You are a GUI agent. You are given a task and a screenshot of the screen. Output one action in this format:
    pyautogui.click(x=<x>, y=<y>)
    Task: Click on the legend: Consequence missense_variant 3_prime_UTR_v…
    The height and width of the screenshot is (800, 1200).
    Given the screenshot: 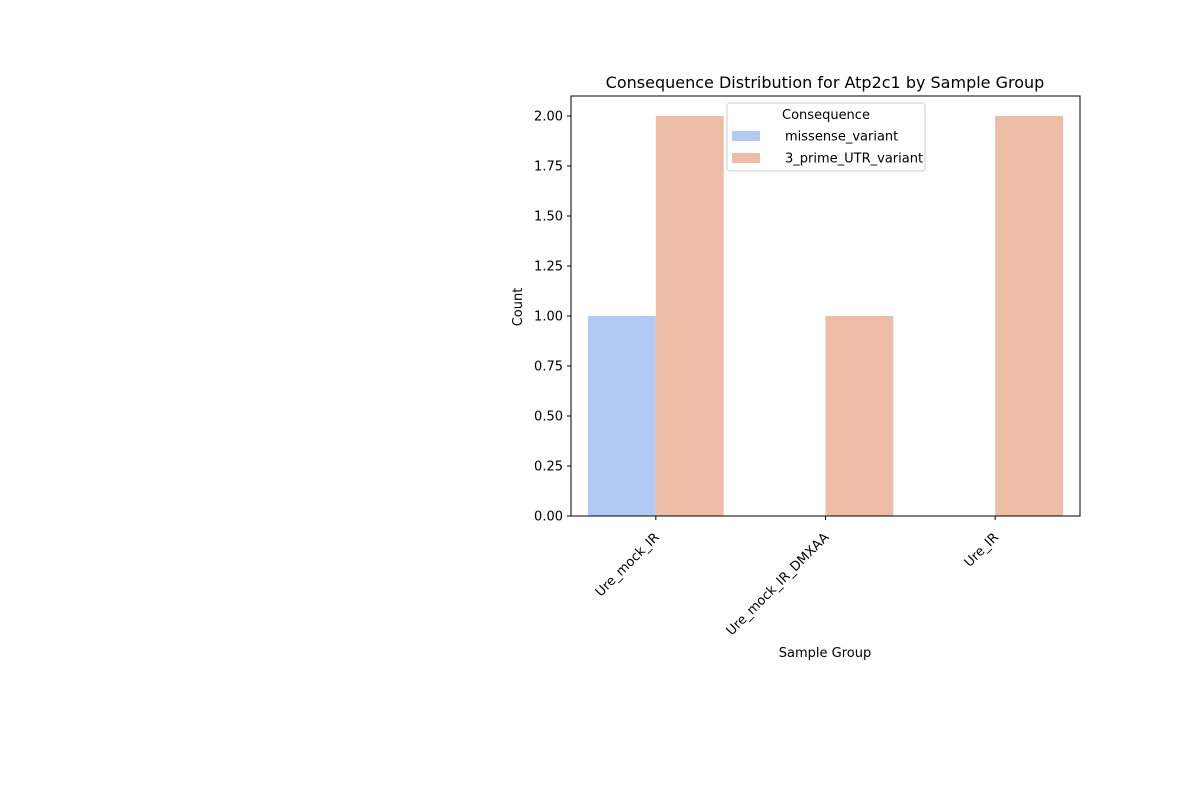 What is the action you would take?
    pyautogui.click(x=826, y=137)
    